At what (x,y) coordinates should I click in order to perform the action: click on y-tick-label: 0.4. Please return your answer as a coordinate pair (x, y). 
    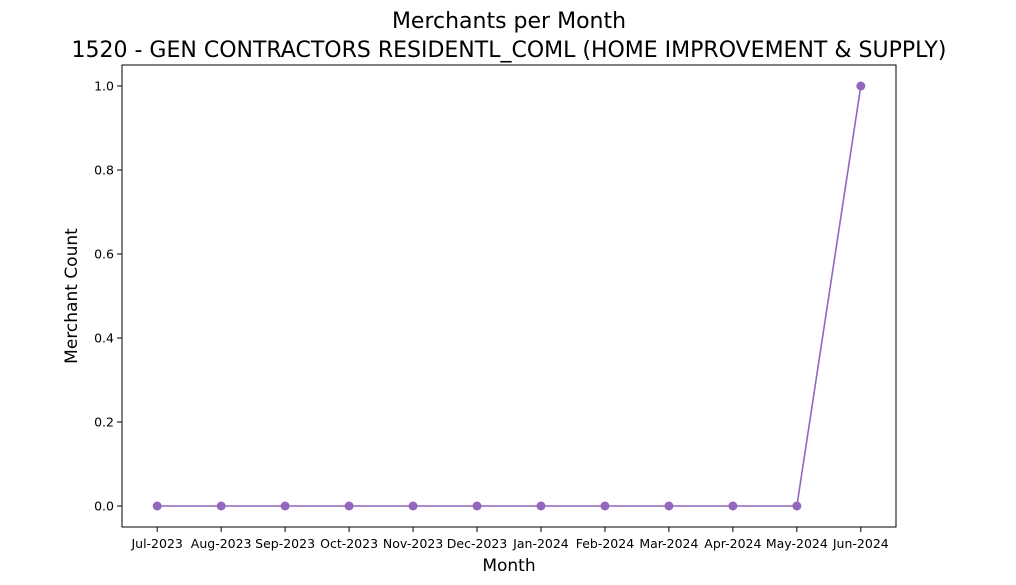
    Looking at the image, I should click on (104, 338).